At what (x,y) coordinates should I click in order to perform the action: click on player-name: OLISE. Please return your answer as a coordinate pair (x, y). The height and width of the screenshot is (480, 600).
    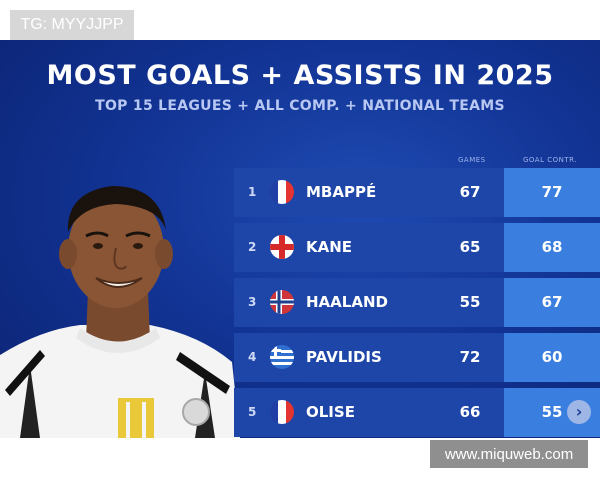
    Looking at the image, I should click on (330, 412).